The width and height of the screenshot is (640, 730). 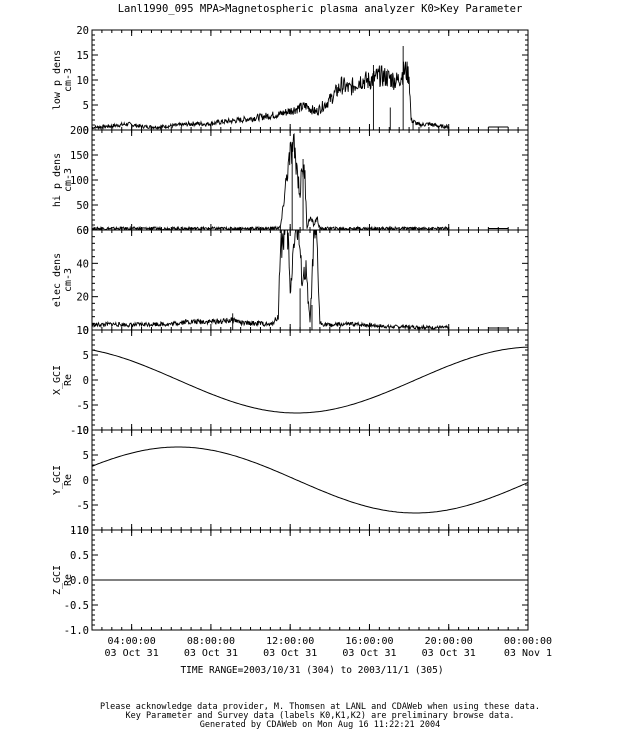 I want to click on y-tick-label: 200, so click(x=79, y=131).